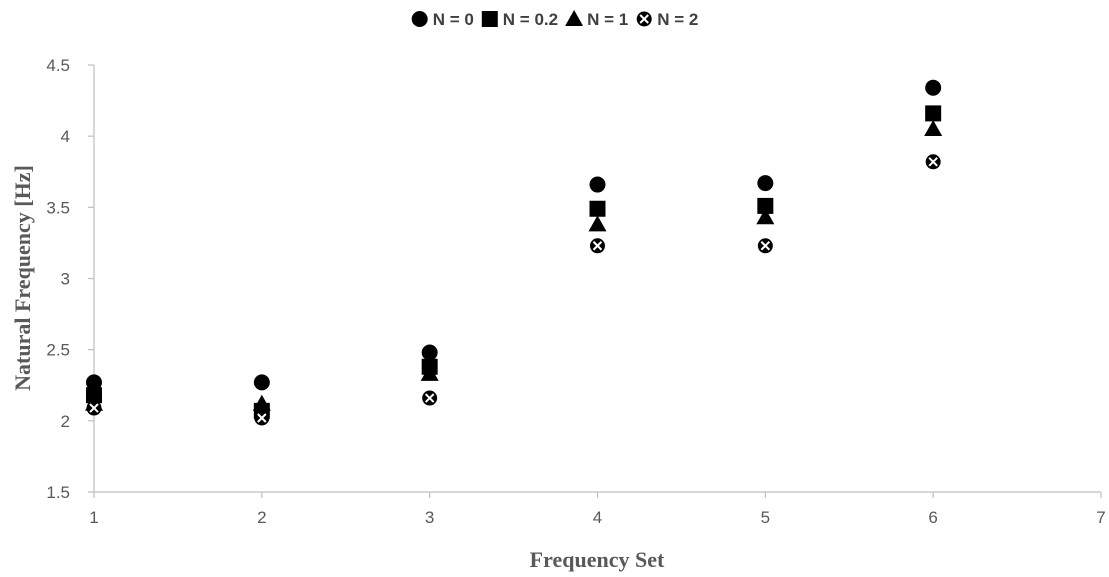  I want to click on x-tick-label: 6, so click(932, 517).